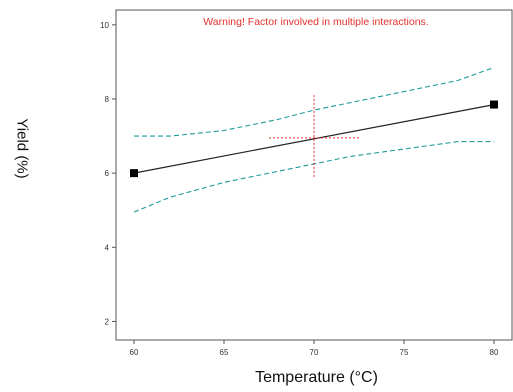  What do you see at coordinates (107, 321) in the screenshot?
I see `y-tick-label: 2` at bounding box center [107, 321].